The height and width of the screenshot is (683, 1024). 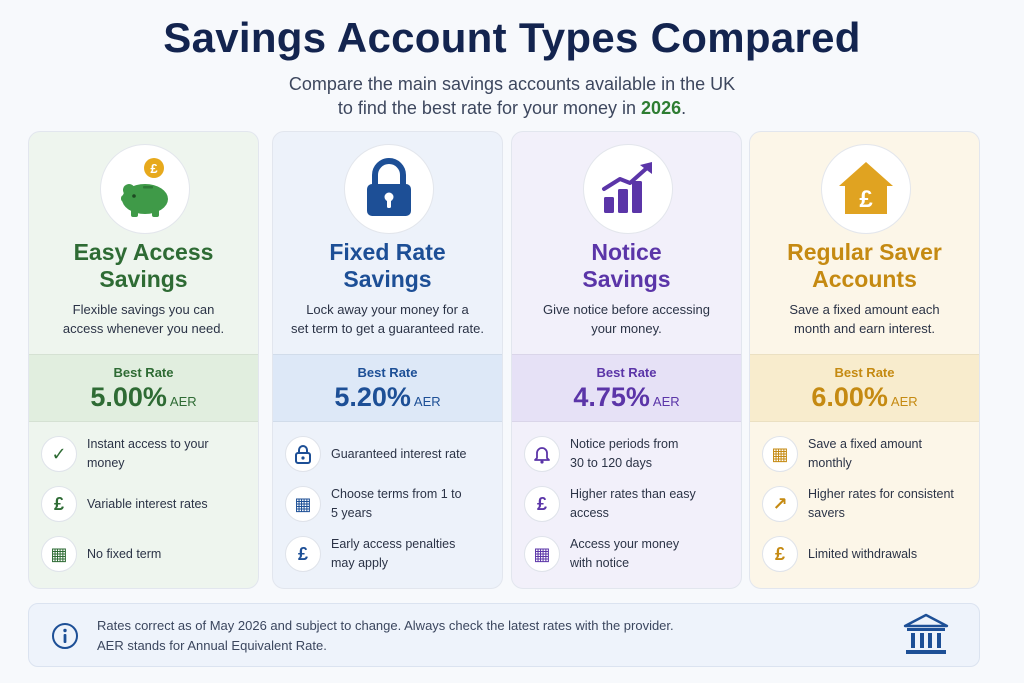 I want to click on card-description-line-2: set term to get a guaranteed rate., so click(x=387, y=328).